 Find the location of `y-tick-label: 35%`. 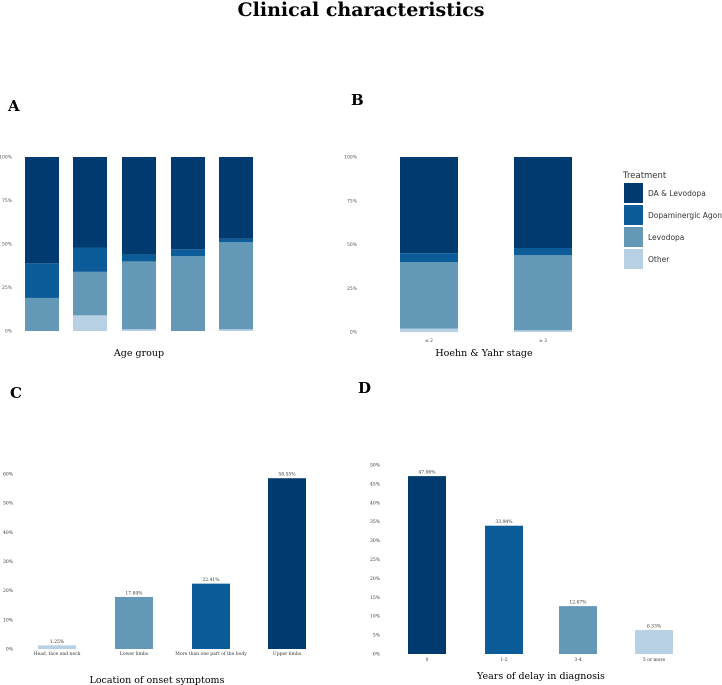

y-tick-label: 35% is located at coordinates (375, 522).